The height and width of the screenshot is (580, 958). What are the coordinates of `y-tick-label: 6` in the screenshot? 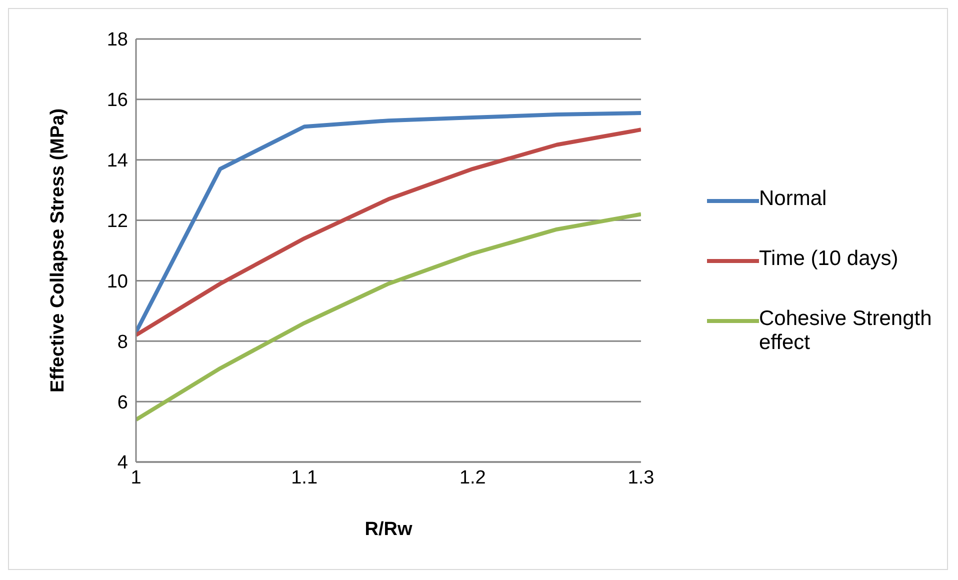 It's located at (122, 403).